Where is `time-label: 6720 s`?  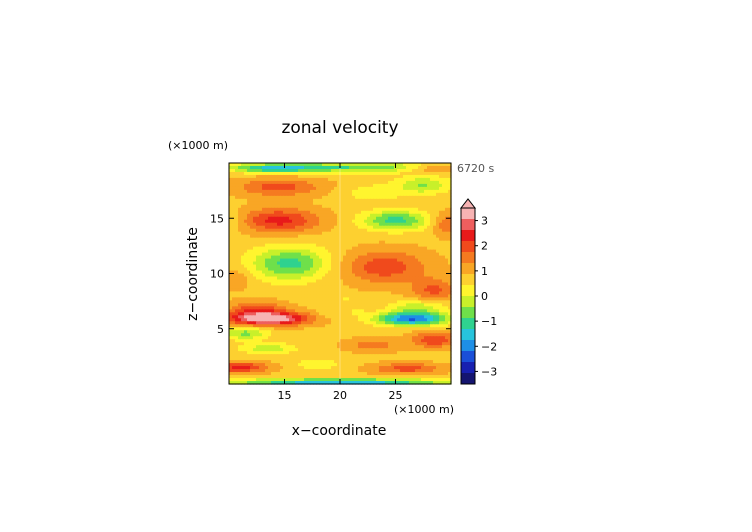
time-label: 6720 s is located at coordinates (475, 168).